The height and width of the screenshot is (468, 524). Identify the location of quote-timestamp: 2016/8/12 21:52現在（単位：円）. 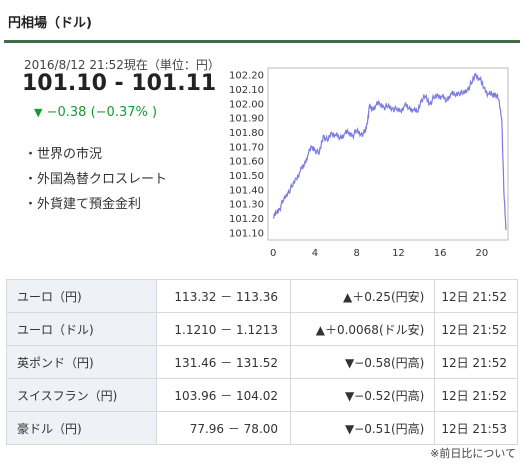
(122, 65).